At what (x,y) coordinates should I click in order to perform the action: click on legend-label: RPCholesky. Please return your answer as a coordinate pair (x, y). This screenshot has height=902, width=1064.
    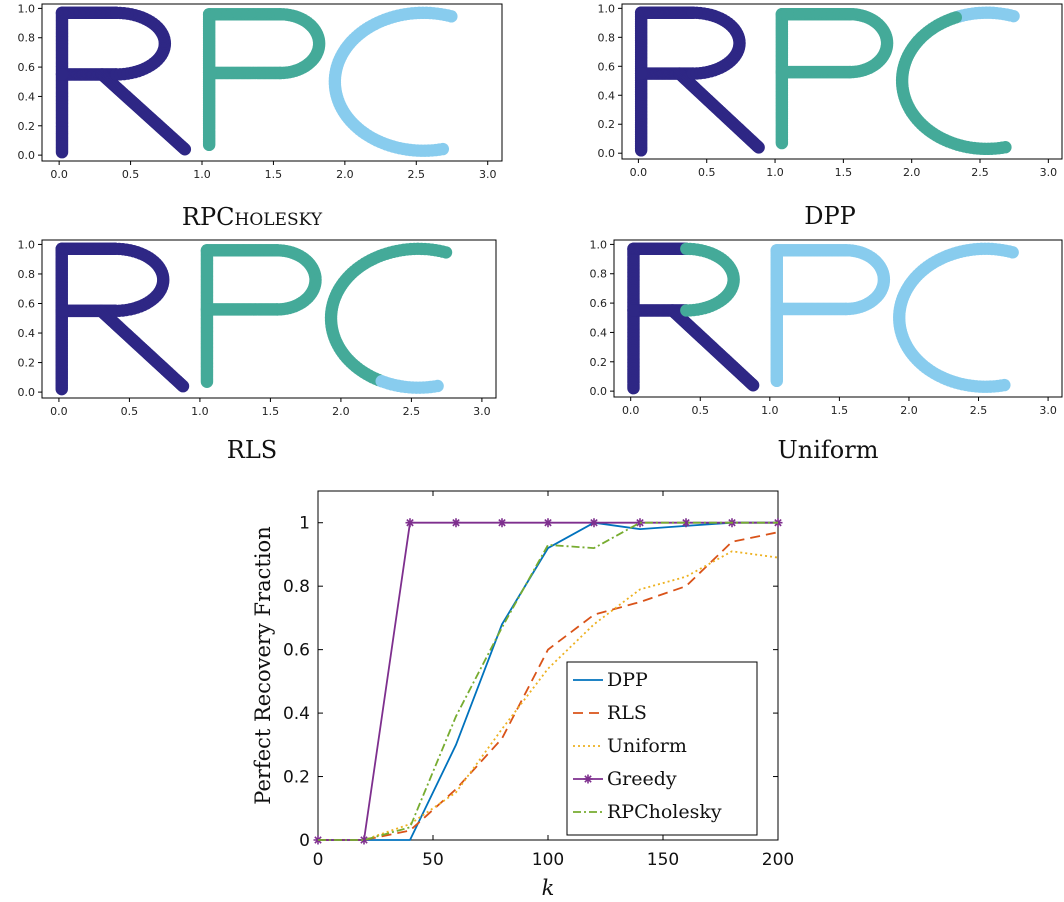
    Looking at the image, I should click on (664, 812).